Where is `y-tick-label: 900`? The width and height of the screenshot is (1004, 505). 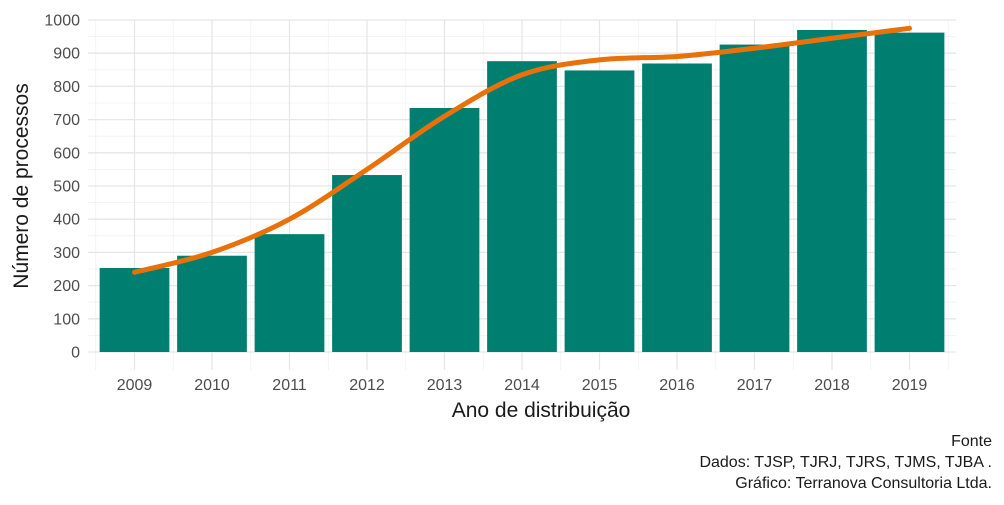
y-tick-label: 900 is located at coordinates (66, 54).